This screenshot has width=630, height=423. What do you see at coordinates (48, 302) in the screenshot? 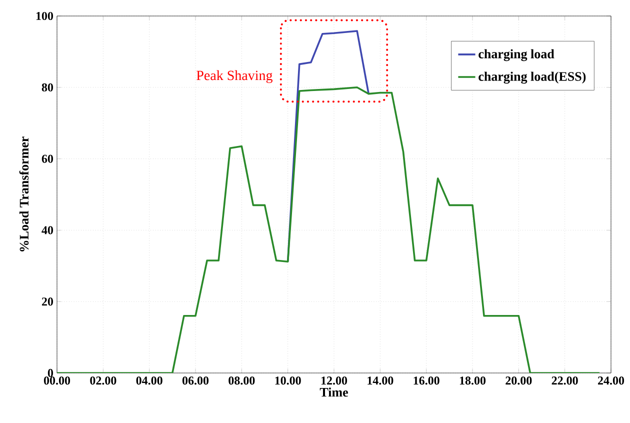
I see `y-tick-label: 20` at bounding box center [48, 302].